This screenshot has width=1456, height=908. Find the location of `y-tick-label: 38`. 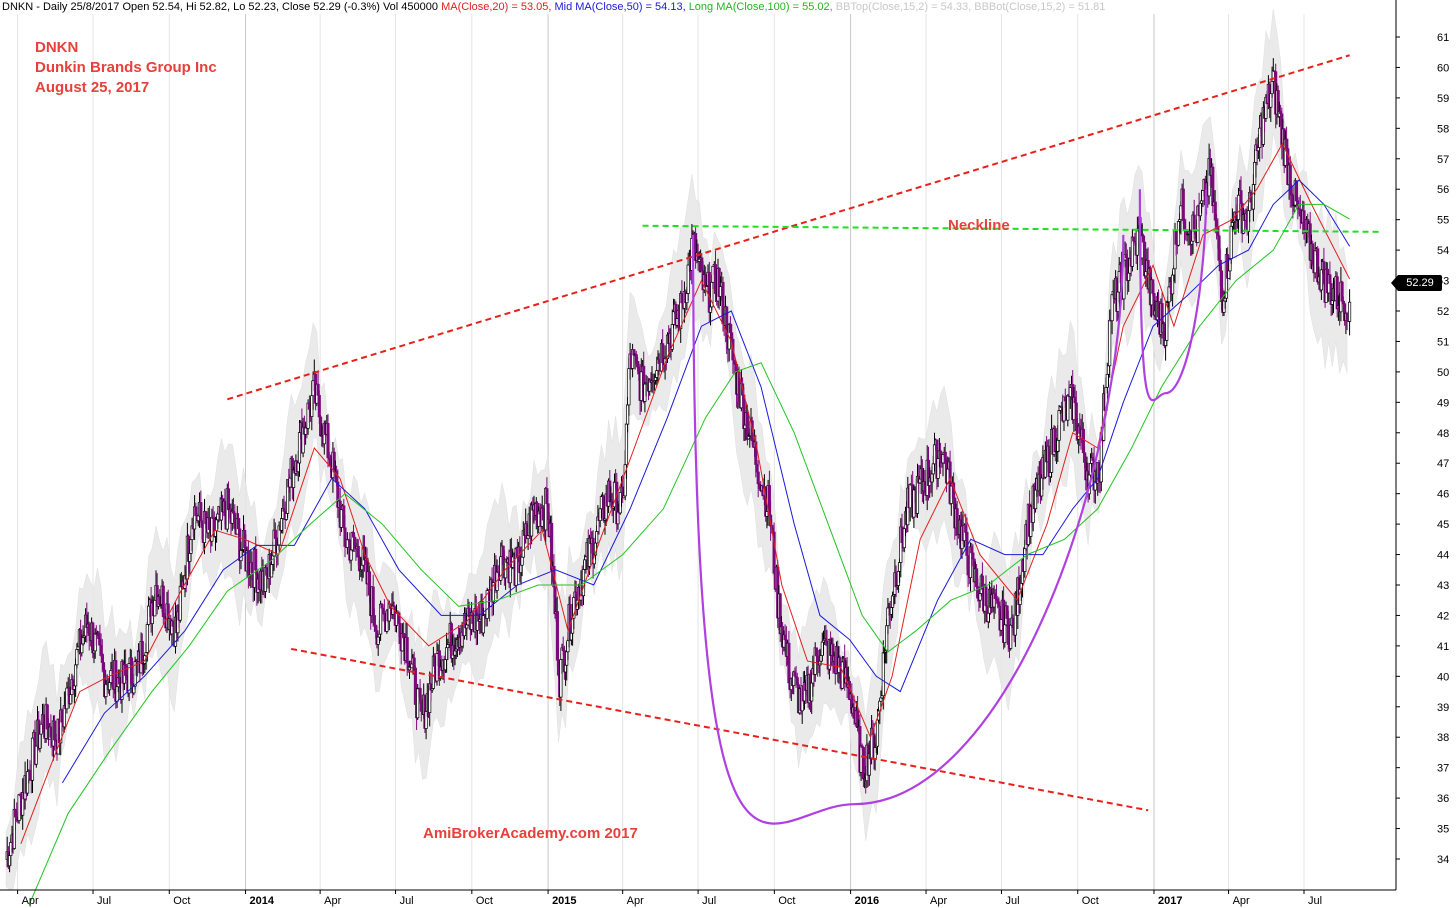

y-tick-label: 38 is located at coordinates (1443, 738).